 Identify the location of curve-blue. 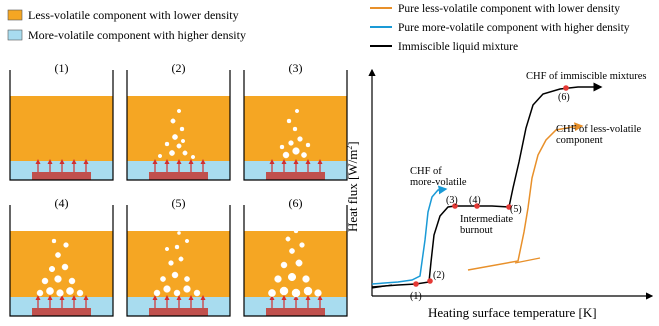
(409, 235).